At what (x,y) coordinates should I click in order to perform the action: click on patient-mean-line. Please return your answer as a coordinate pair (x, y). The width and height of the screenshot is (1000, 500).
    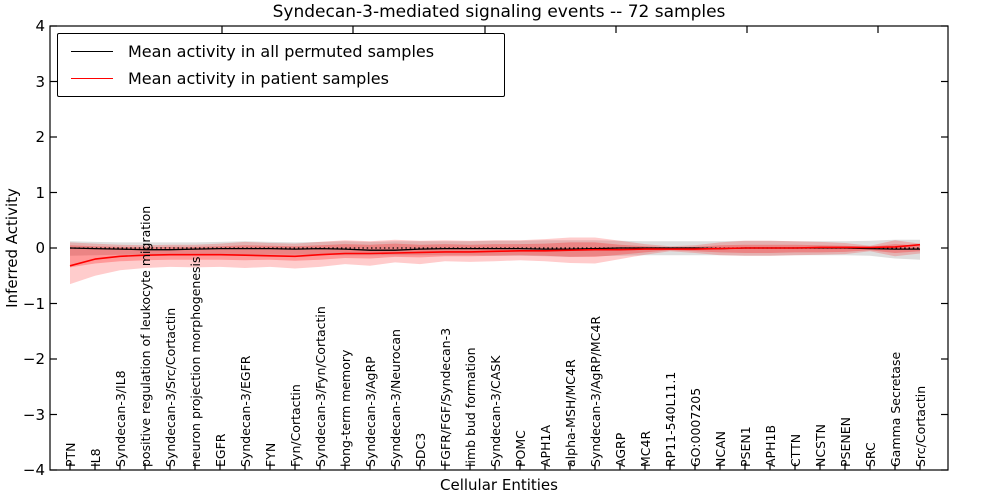
    Looking at the image, I should click on (495, 255).